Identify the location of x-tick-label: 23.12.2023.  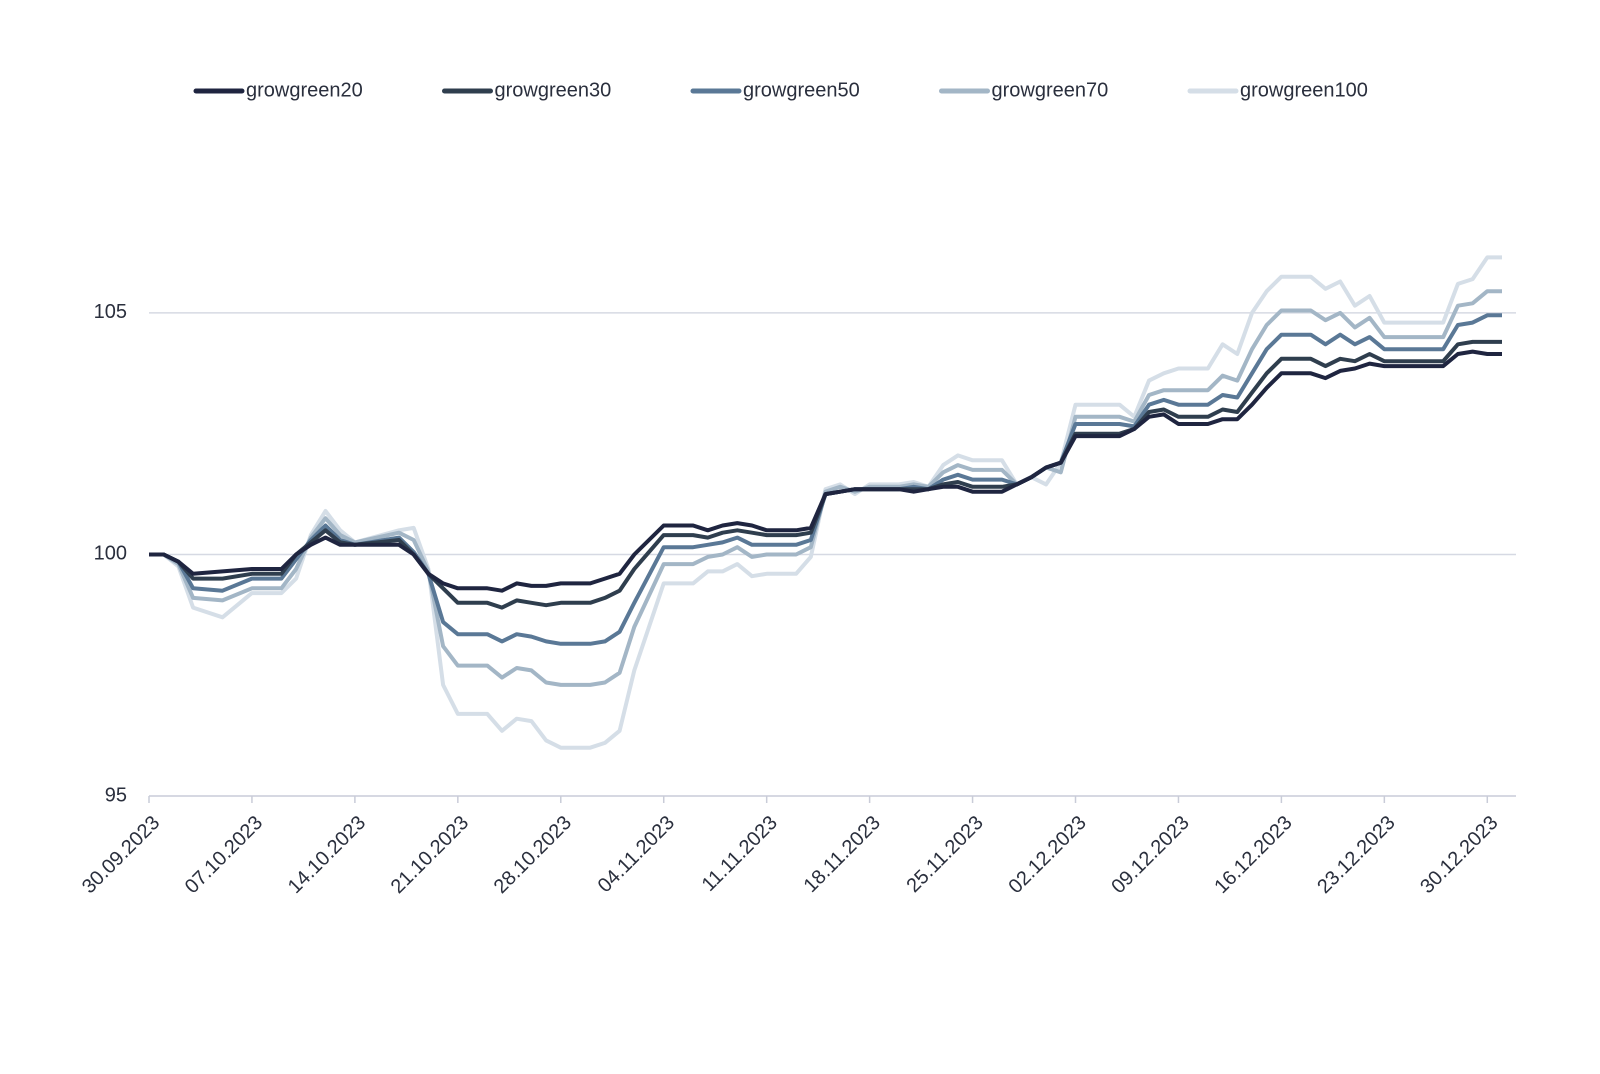
(1356, 855).